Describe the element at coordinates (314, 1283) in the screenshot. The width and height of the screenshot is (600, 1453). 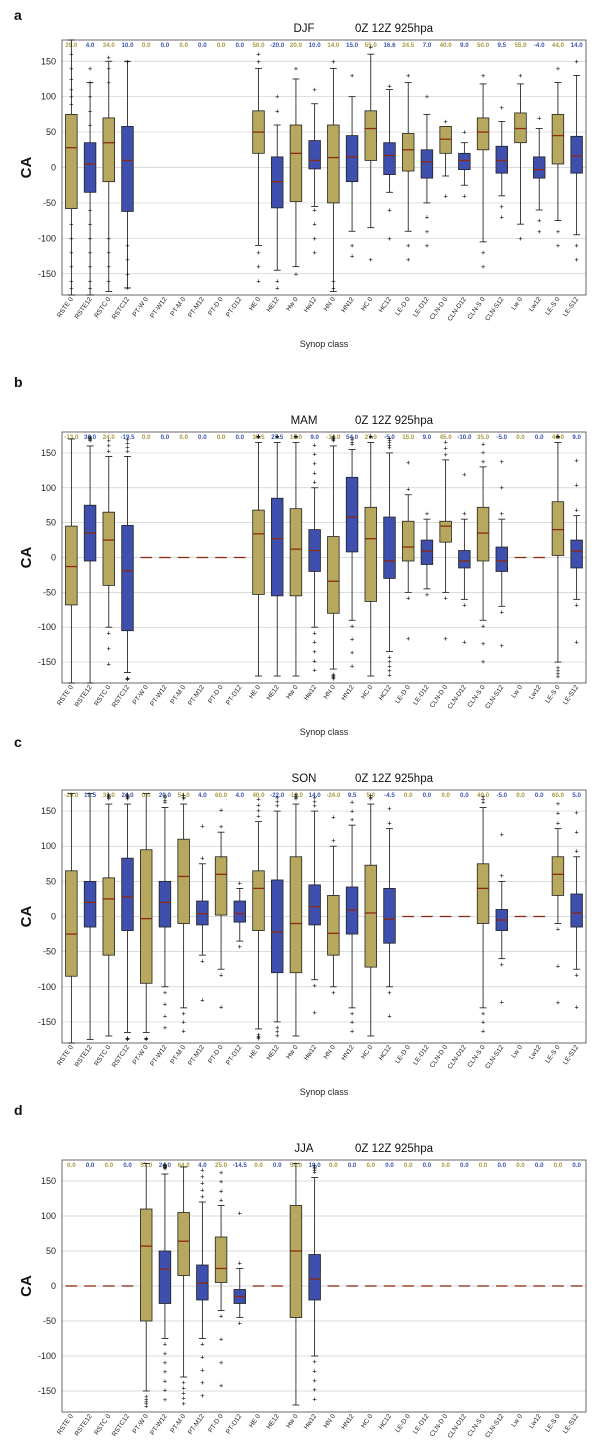
I see `box-Hw12: ++++++++++` at that location.